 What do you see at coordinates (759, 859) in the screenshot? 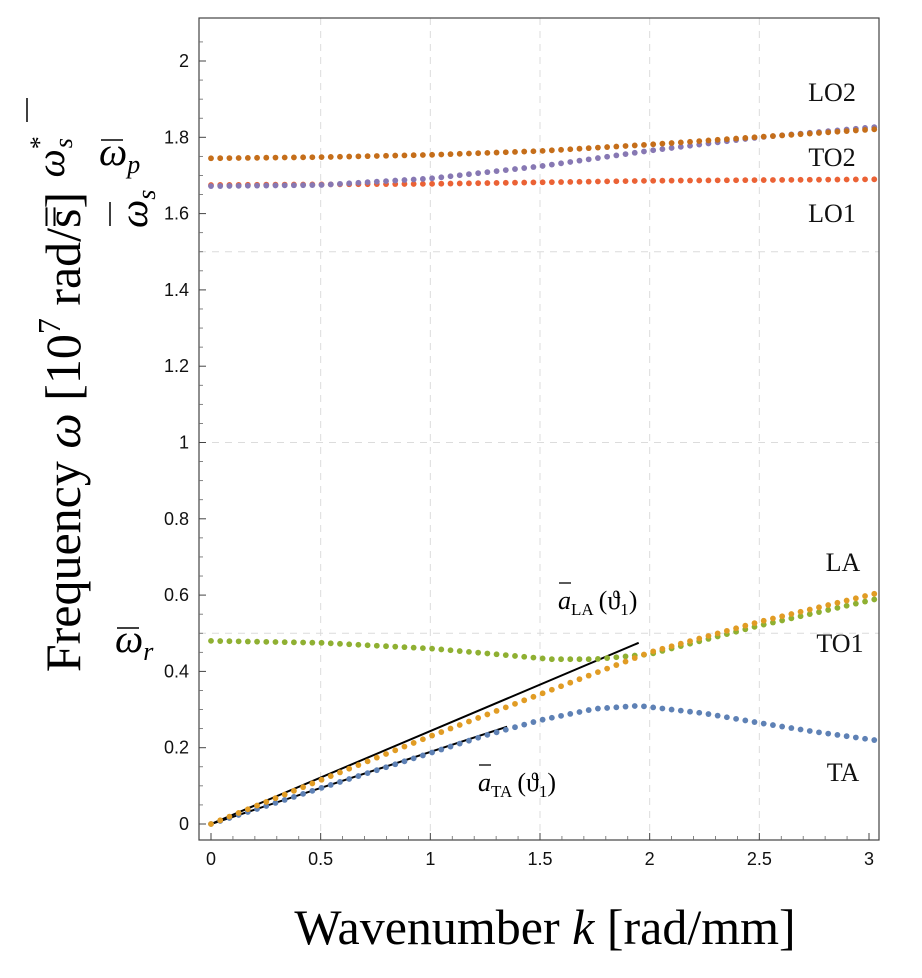
I see `x-tick-label: 2.5` at bounding box center [759, 859].